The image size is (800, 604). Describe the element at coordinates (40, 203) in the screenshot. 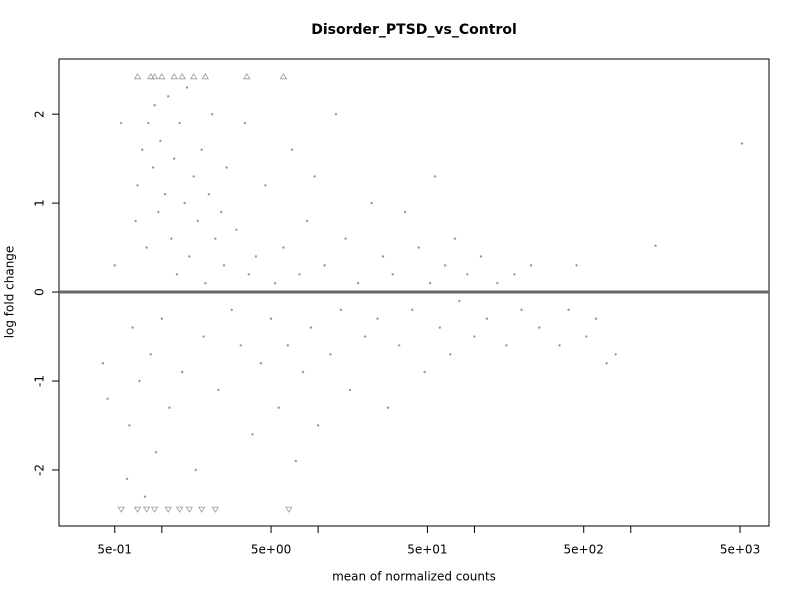

I see `y-tick-label: 1` at that location.